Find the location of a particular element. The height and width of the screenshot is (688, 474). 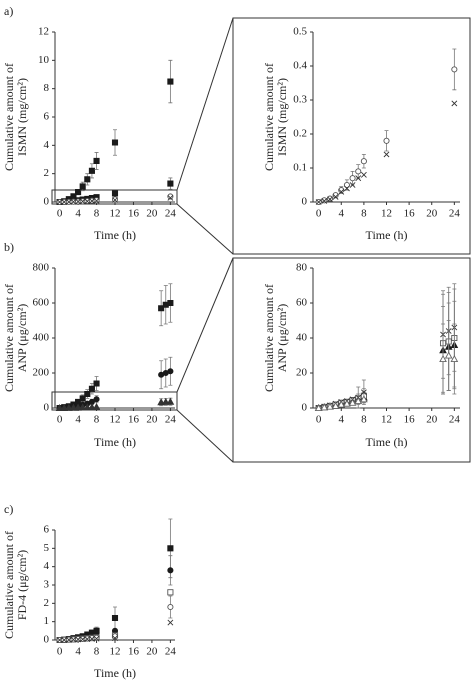

y-tick-label: 3 is located at coordinates (47, 585).